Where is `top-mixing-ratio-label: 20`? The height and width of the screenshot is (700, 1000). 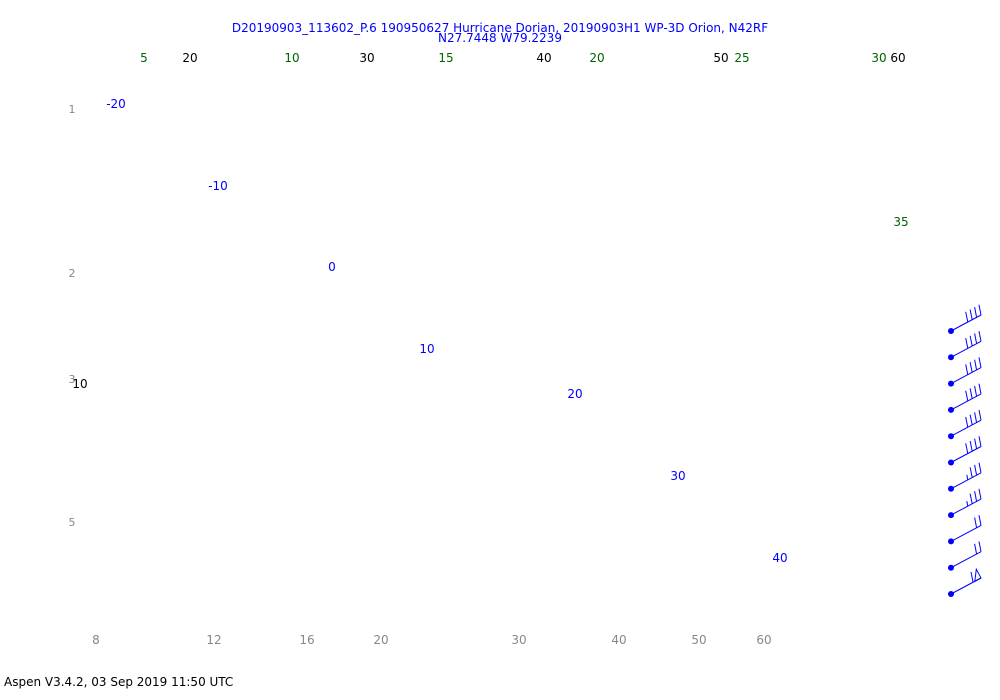 top-mixing-ratio-label: 20 is located at coordinates (596, 58).